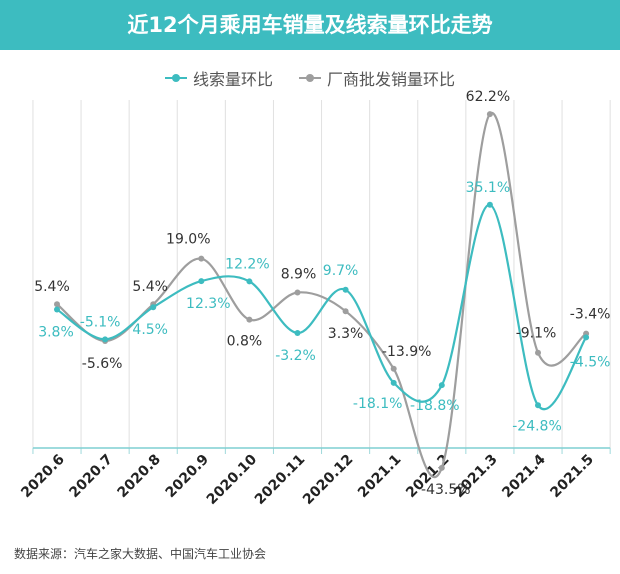 The width and height of the screenshot is (620, 574). What do you see at coordinates (245, 342) in the screenshot?
I see `data-label-wholesale: 0.8%` at bounding box center [245, 342].